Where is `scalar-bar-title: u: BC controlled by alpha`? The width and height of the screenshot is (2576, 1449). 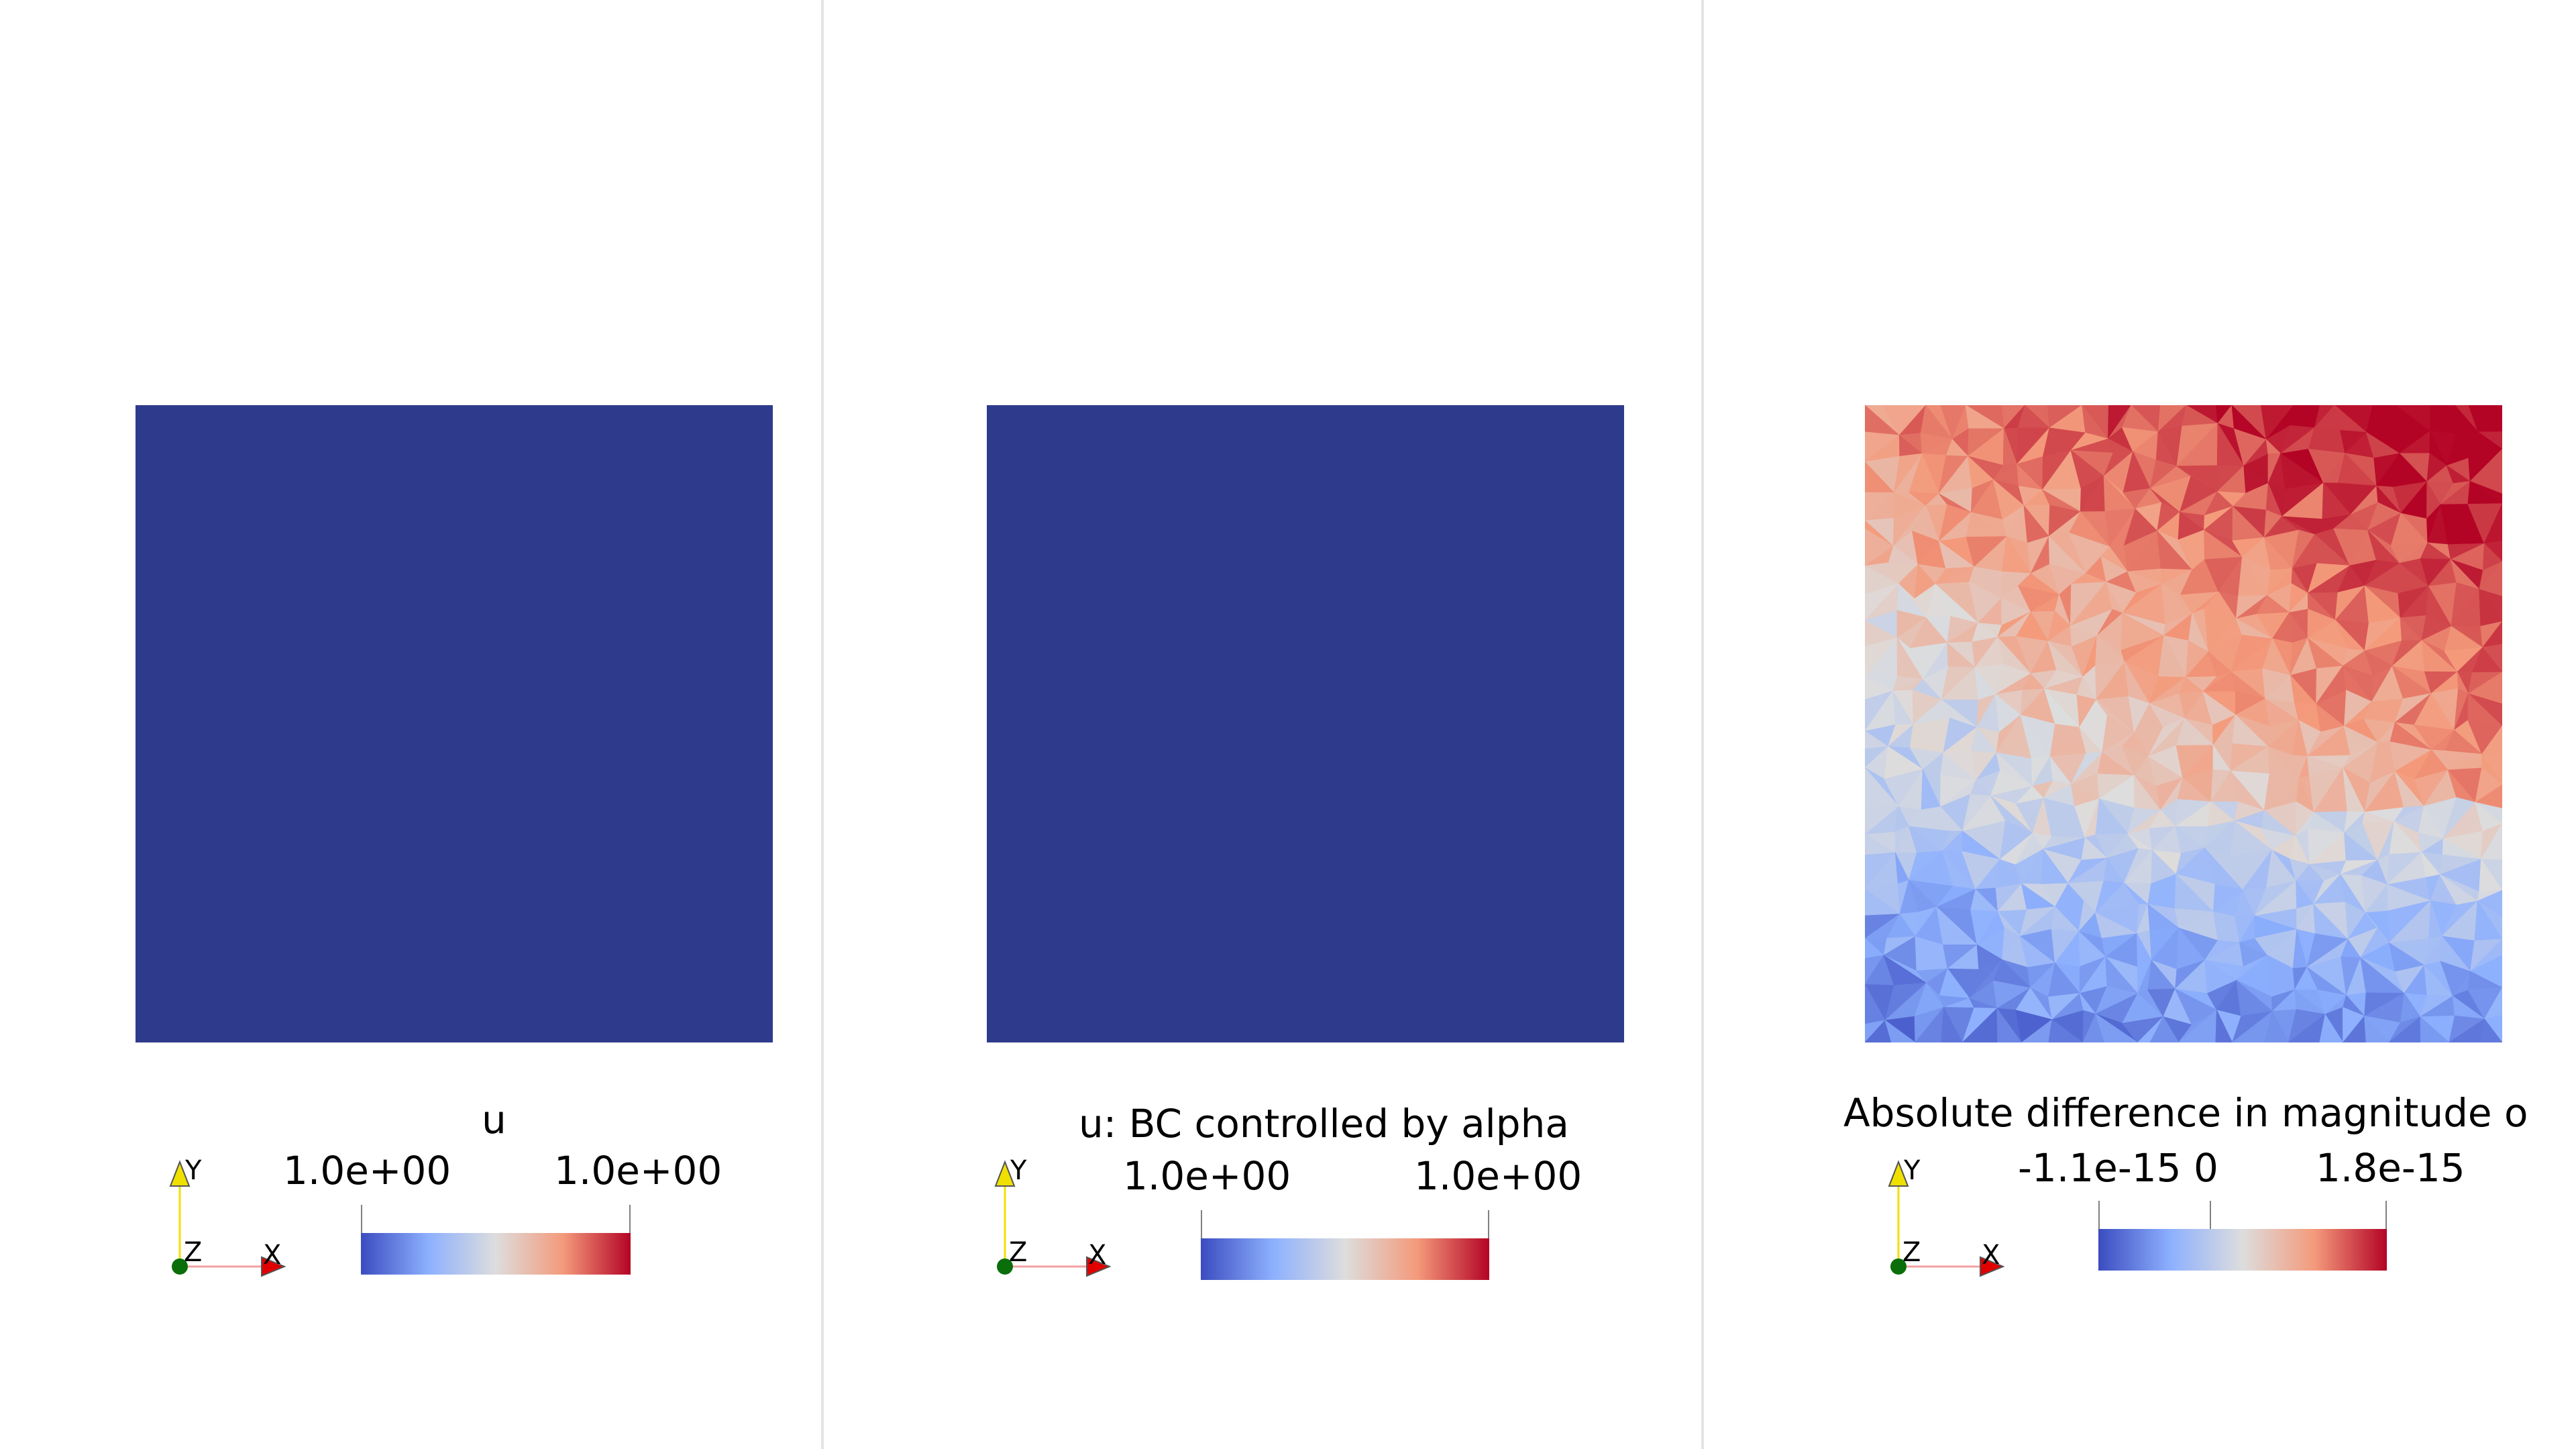
scalar-bar-title: u: BC controlled by alpha is located at coordinates (1324, 1123).